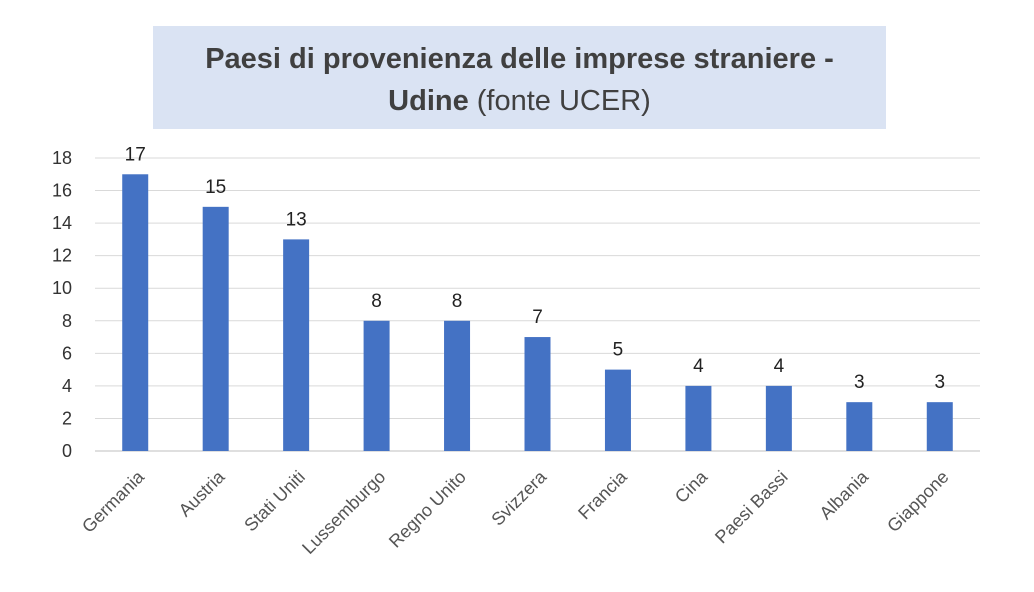  What do you see at coordinates (62, 288) in the screenshot?
I see `y-tick-label: 10` at bounding box center [62, 288].